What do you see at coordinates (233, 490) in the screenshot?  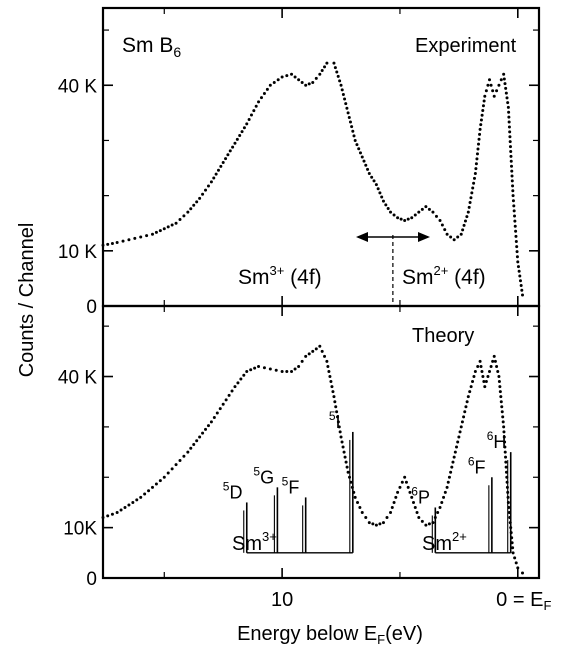 I see `multiplet-label: 5D` at bounding box center [233, 490].